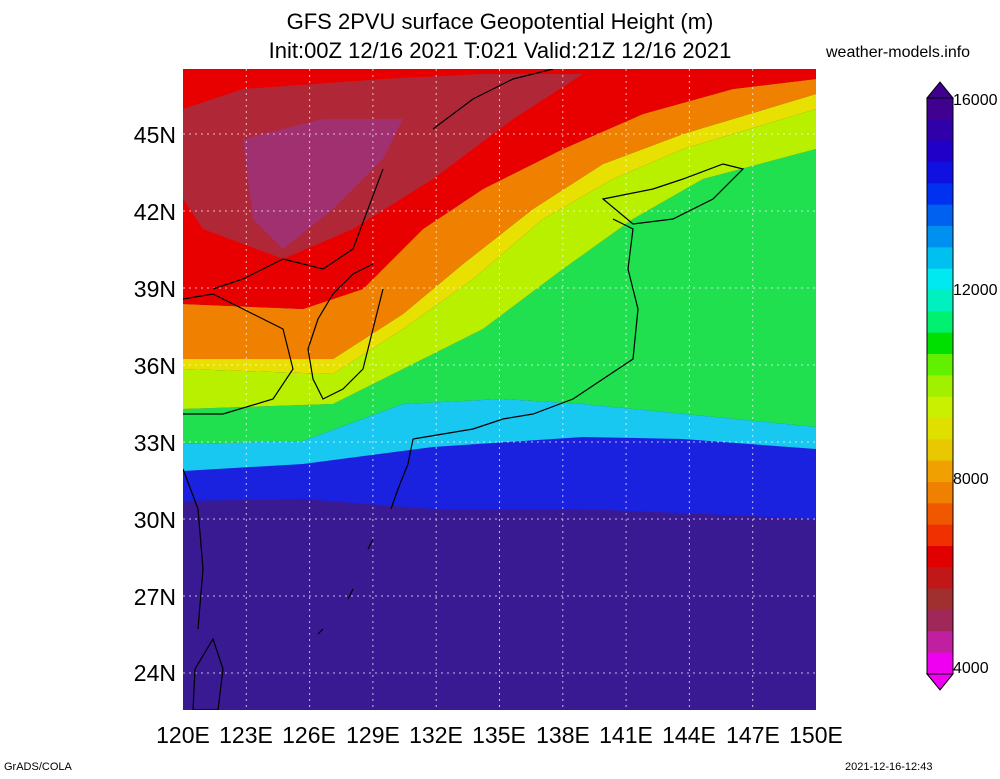 Image resolution: width=1000 pixels, height=779 pixels. Describe the element at coordinates (898, 52) in the screenshot. I see `source-watermark: weather-models.info` at that location.